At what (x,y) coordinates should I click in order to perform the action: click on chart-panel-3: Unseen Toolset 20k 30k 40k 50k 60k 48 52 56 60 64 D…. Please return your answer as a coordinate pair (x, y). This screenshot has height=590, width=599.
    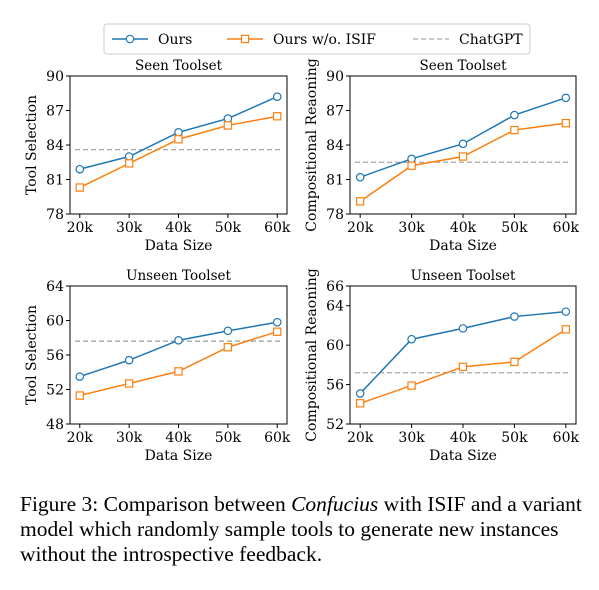
    Looking at the image, I should click on (157, 366).